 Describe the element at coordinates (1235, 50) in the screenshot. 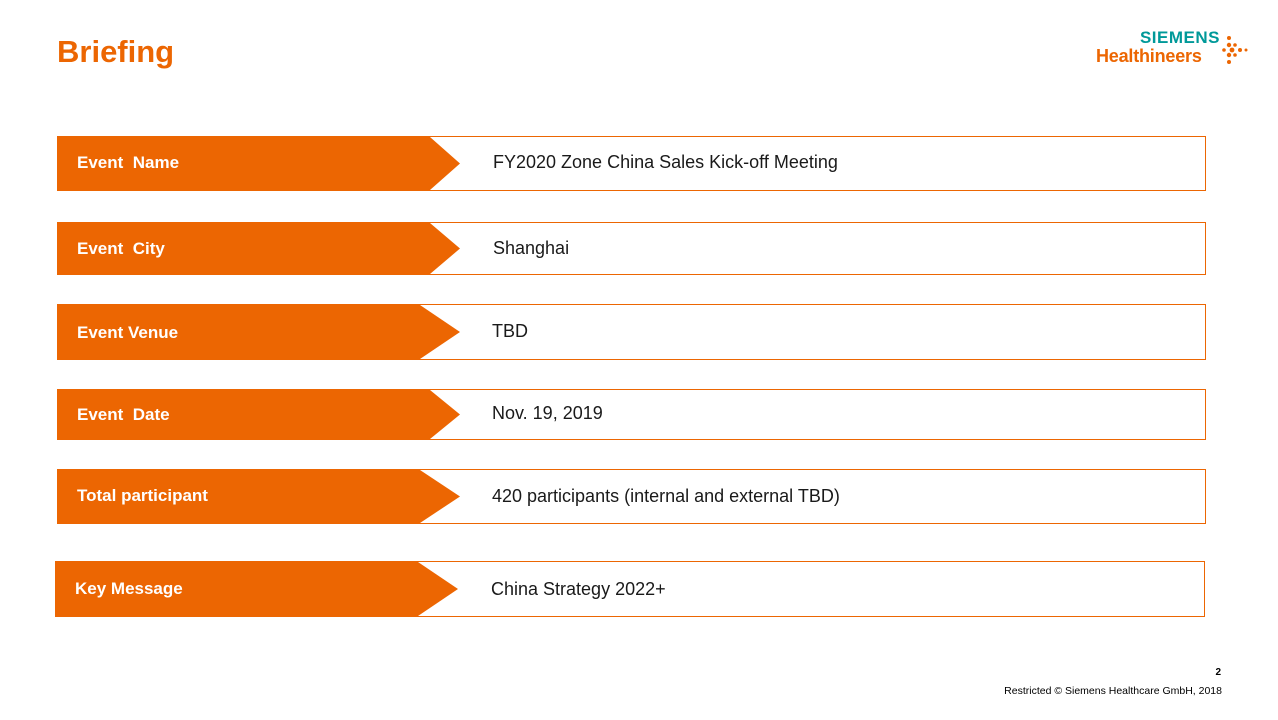

I see `healthineers-dots-icon` at that location.